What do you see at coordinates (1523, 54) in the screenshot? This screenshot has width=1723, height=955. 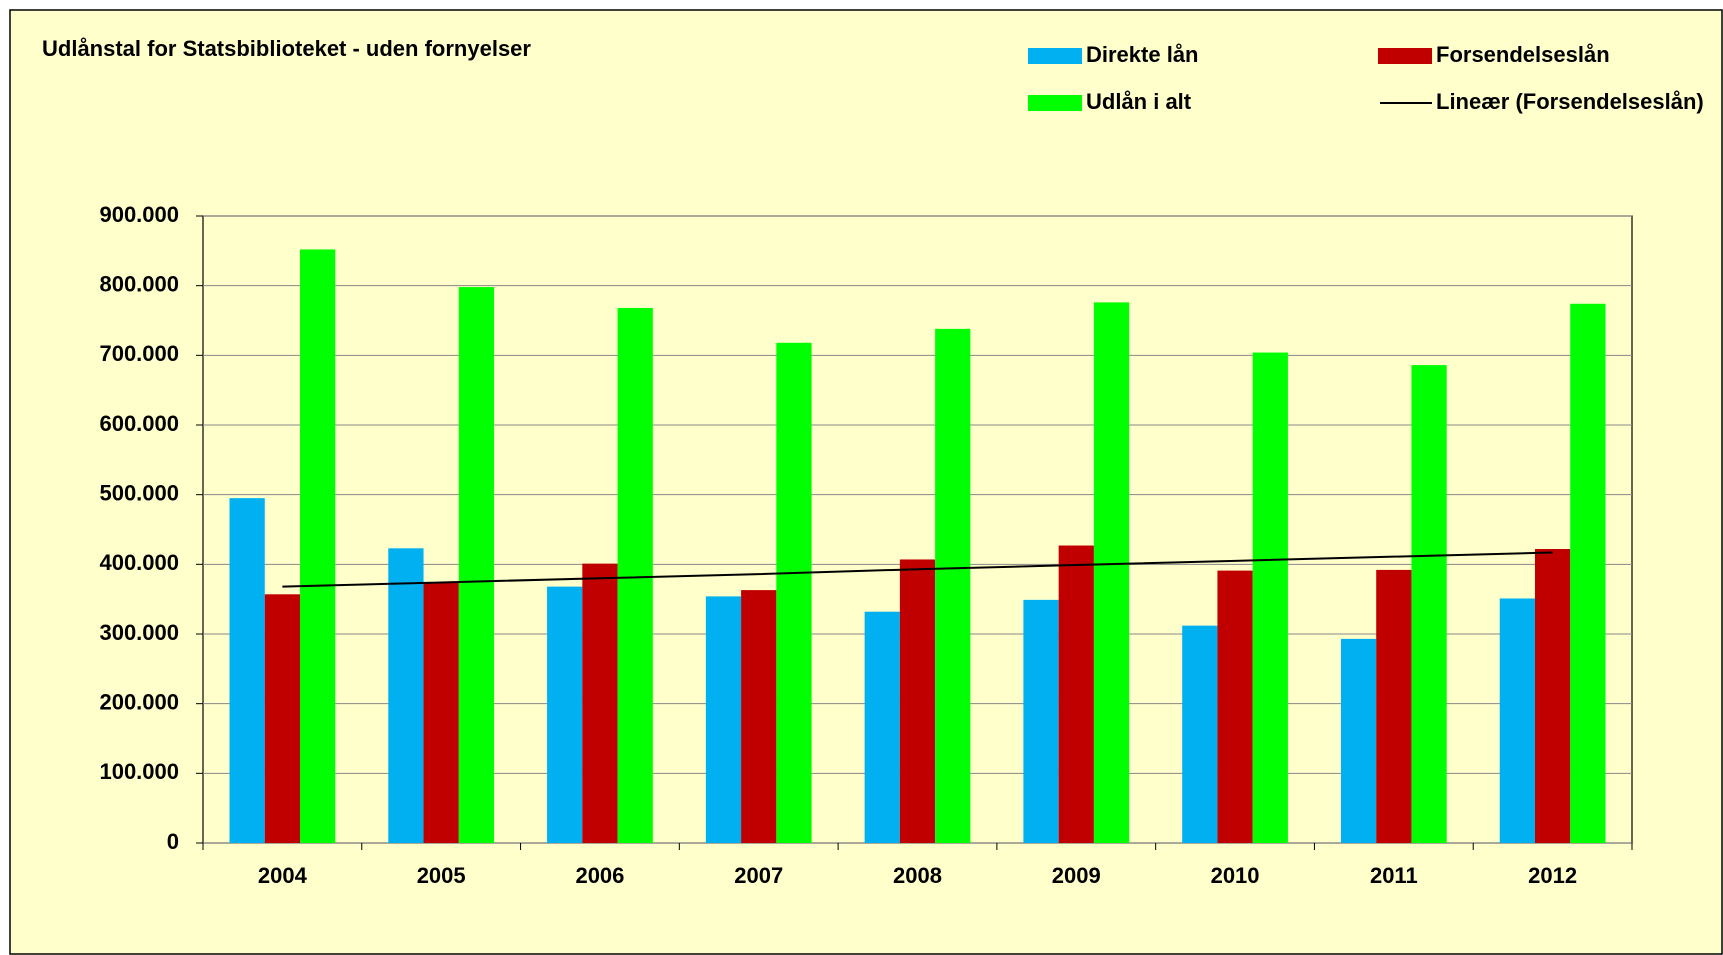 I see `legend-label: Forsendelseslån` at bounding box center [1523, 54].